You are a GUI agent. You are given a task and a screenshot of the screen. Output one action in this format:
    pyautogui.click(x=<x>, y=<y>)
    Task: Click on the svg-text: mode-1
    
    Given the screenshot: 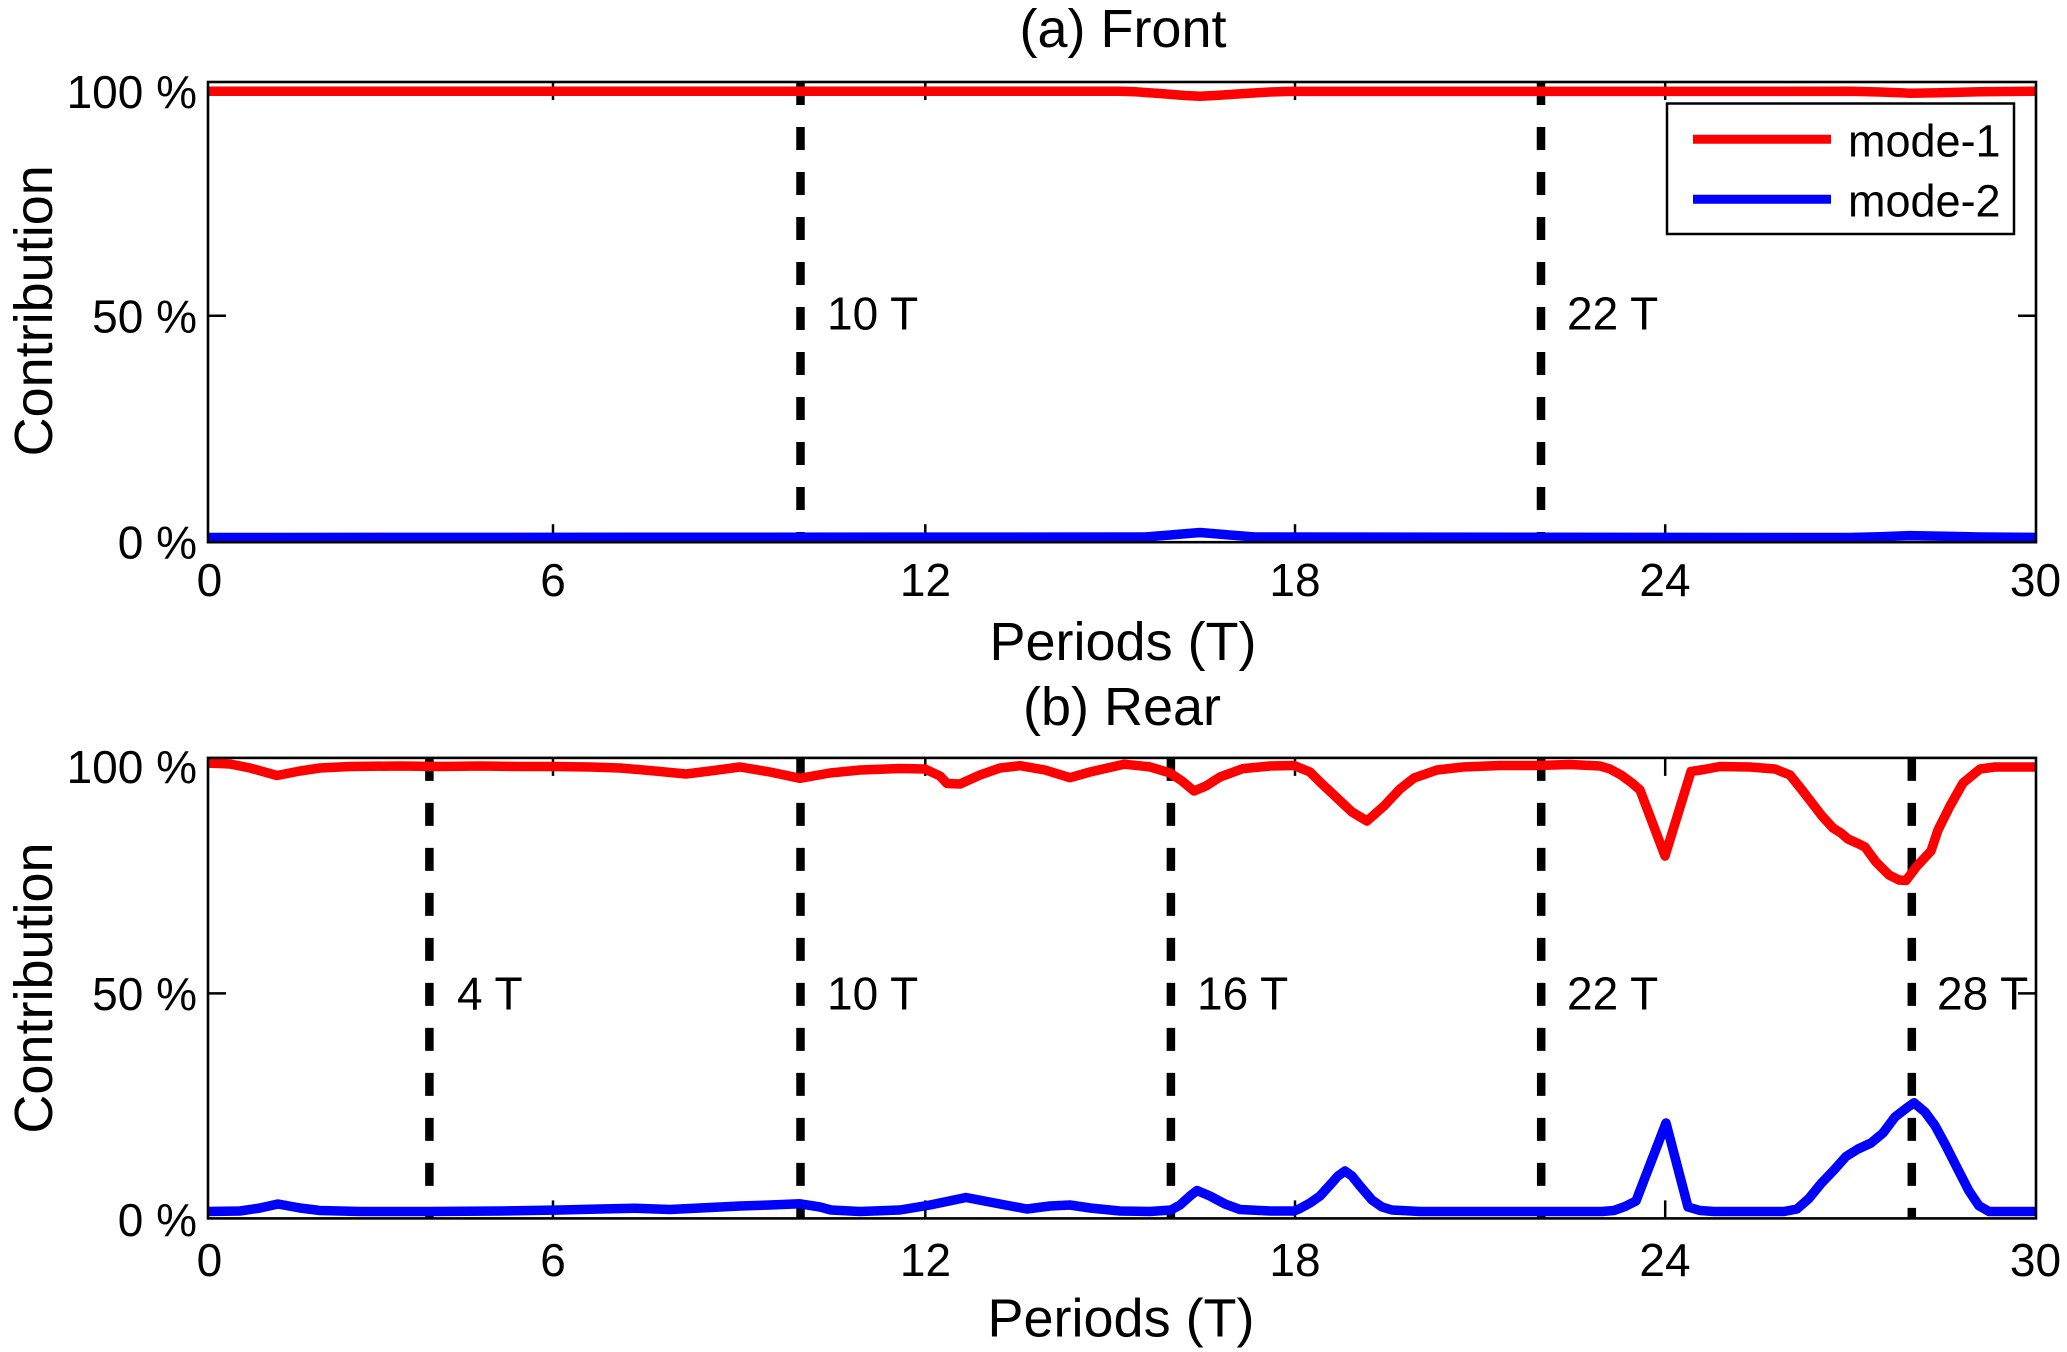 What is the action you would take?
    pyautogui.click(x=1924, y=141)
    